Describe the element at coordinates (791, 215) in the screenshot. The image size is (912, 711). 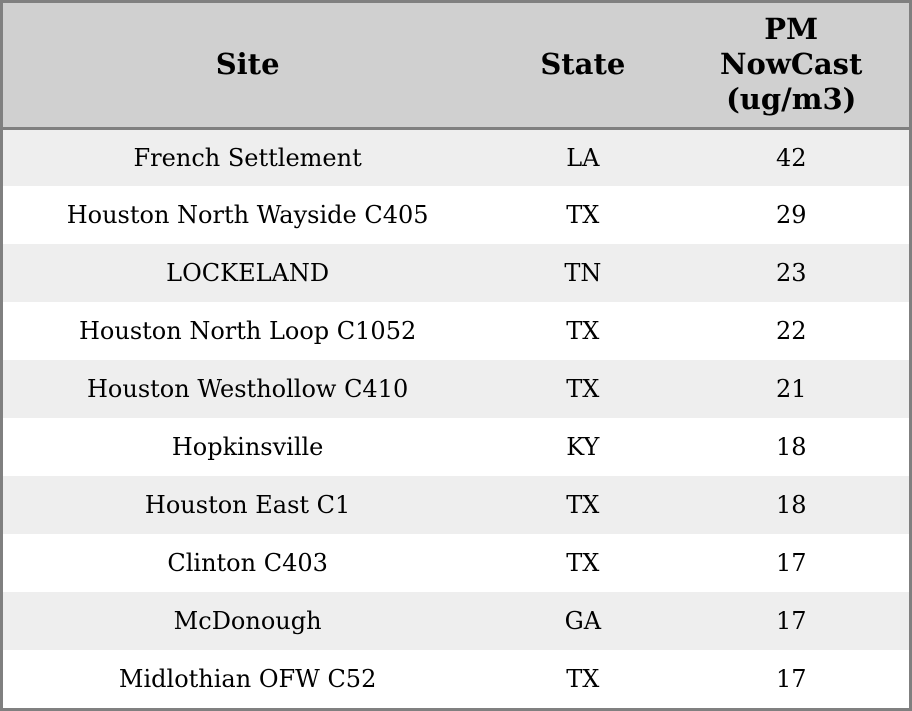
I see `pm-value-cell: 29` at that location.